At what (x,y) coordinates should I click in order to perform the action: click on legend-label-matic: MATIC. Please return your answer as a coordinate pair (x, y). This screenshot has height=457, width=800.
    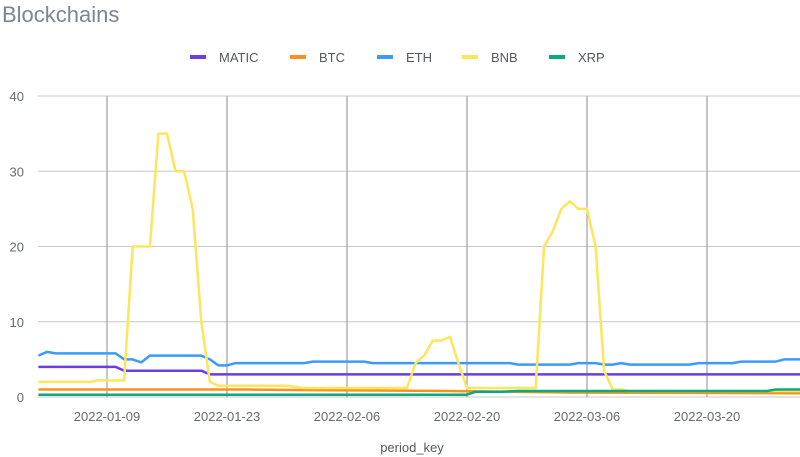
    Looking at the image, I should click on (238, 57).